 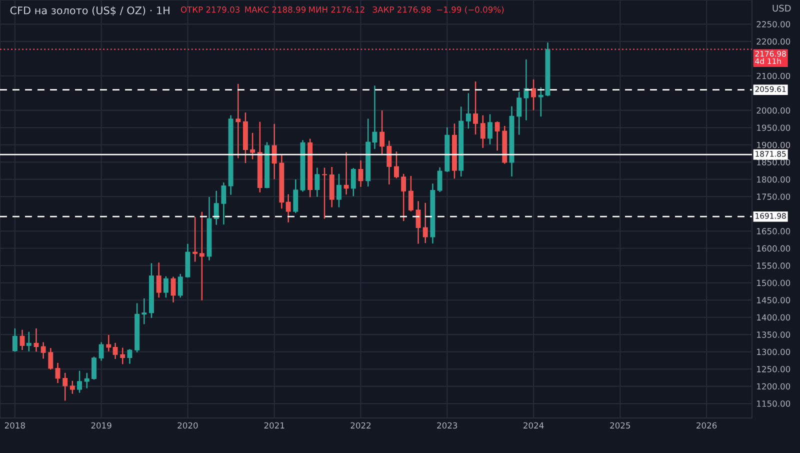 I want to click on annotation: −1.99 (−0.09%), so click(x=470, y=10).